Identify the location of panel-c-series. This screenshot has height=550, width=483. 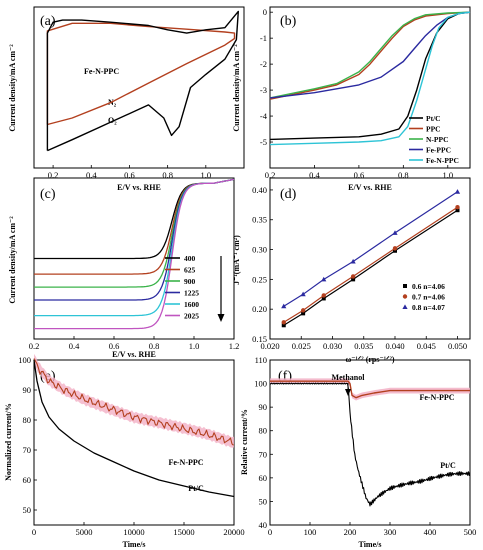
(134, 254).